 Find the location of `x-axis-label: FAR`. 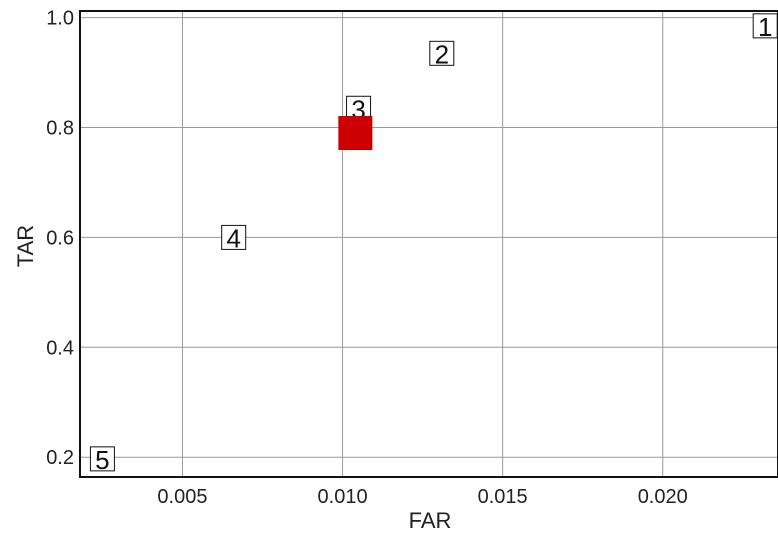

x-axis-label: FAR is located at coordinates (430, 520).